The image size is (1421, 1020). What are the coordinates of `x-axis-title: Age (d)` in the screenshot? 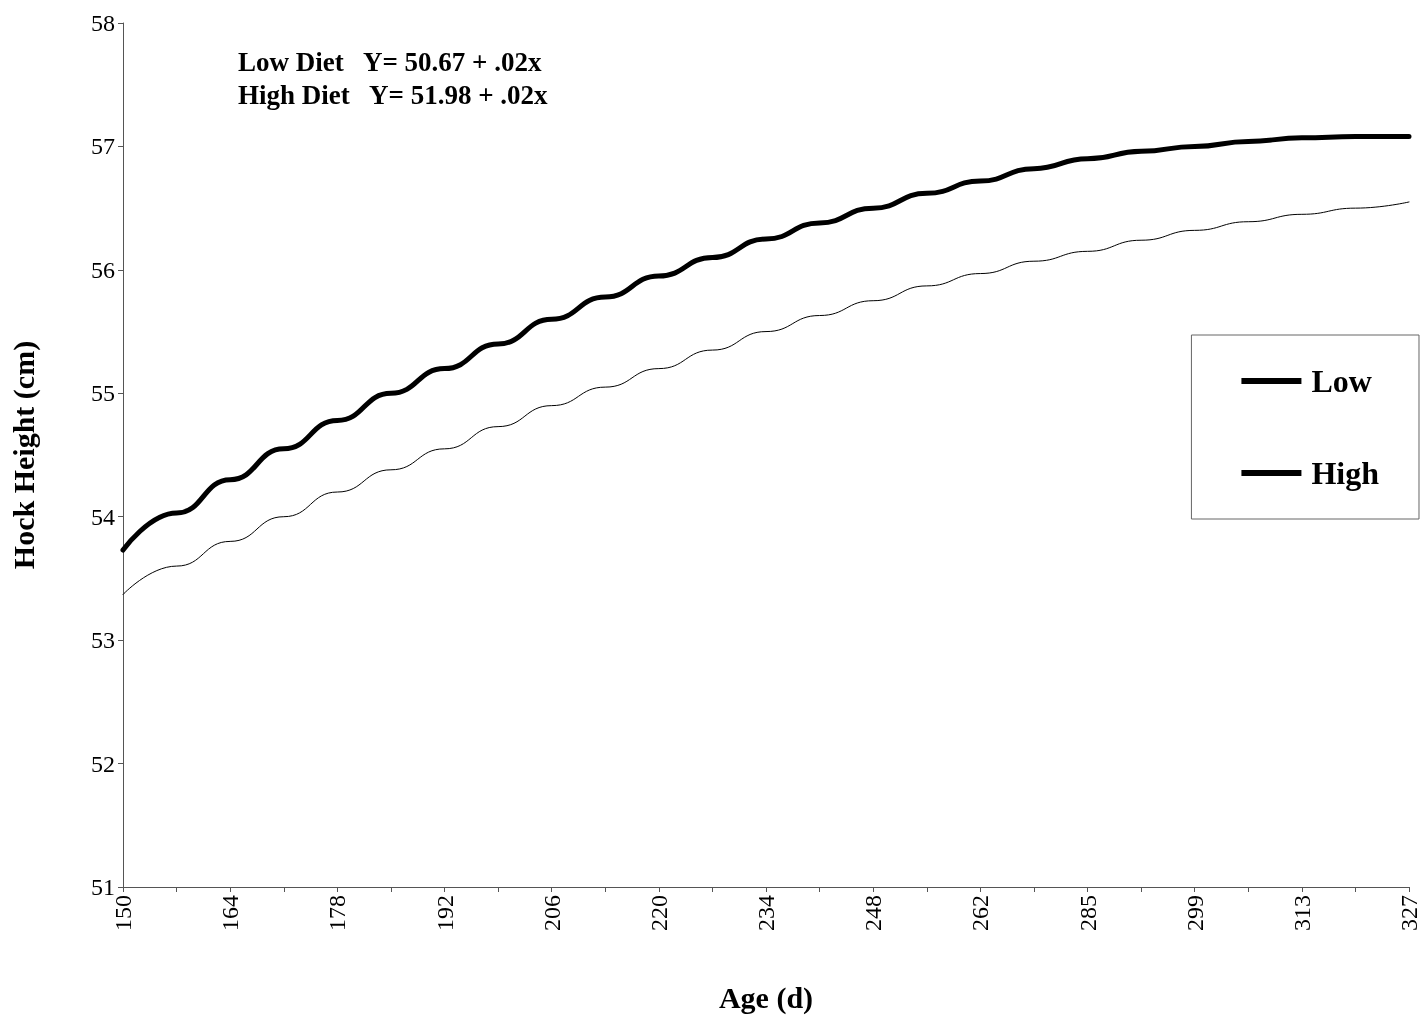 It's located at (766, 997).